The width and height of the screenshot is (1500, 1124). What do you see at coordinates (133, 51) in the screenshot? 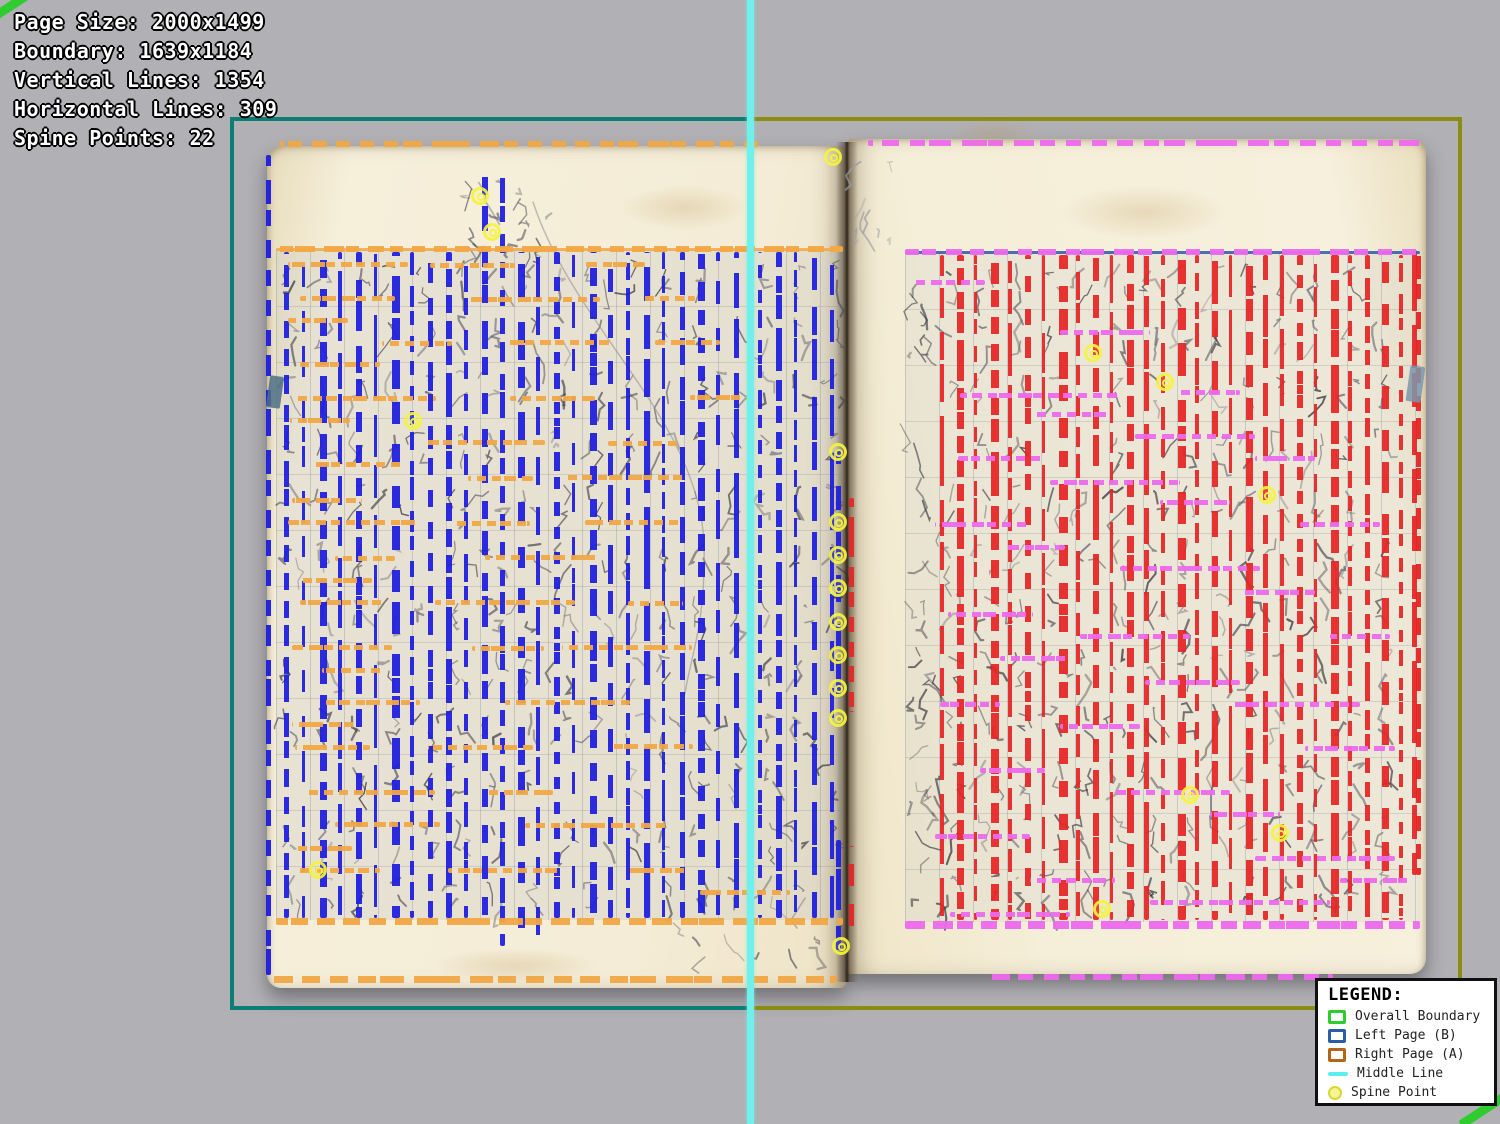
I see `stat-boundary: Boundary: 1639x1184` at bounding box center [133, 51].